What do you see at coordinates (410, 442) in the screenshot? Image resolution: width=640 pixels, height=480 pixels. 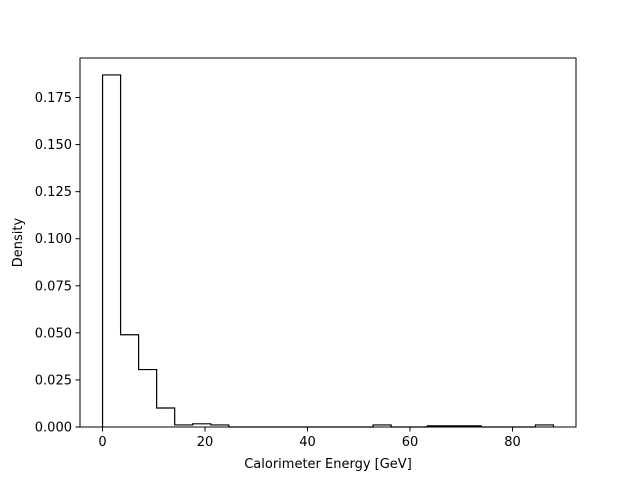 I see `x-tick-label: 60` at bounding box center [410, 442].